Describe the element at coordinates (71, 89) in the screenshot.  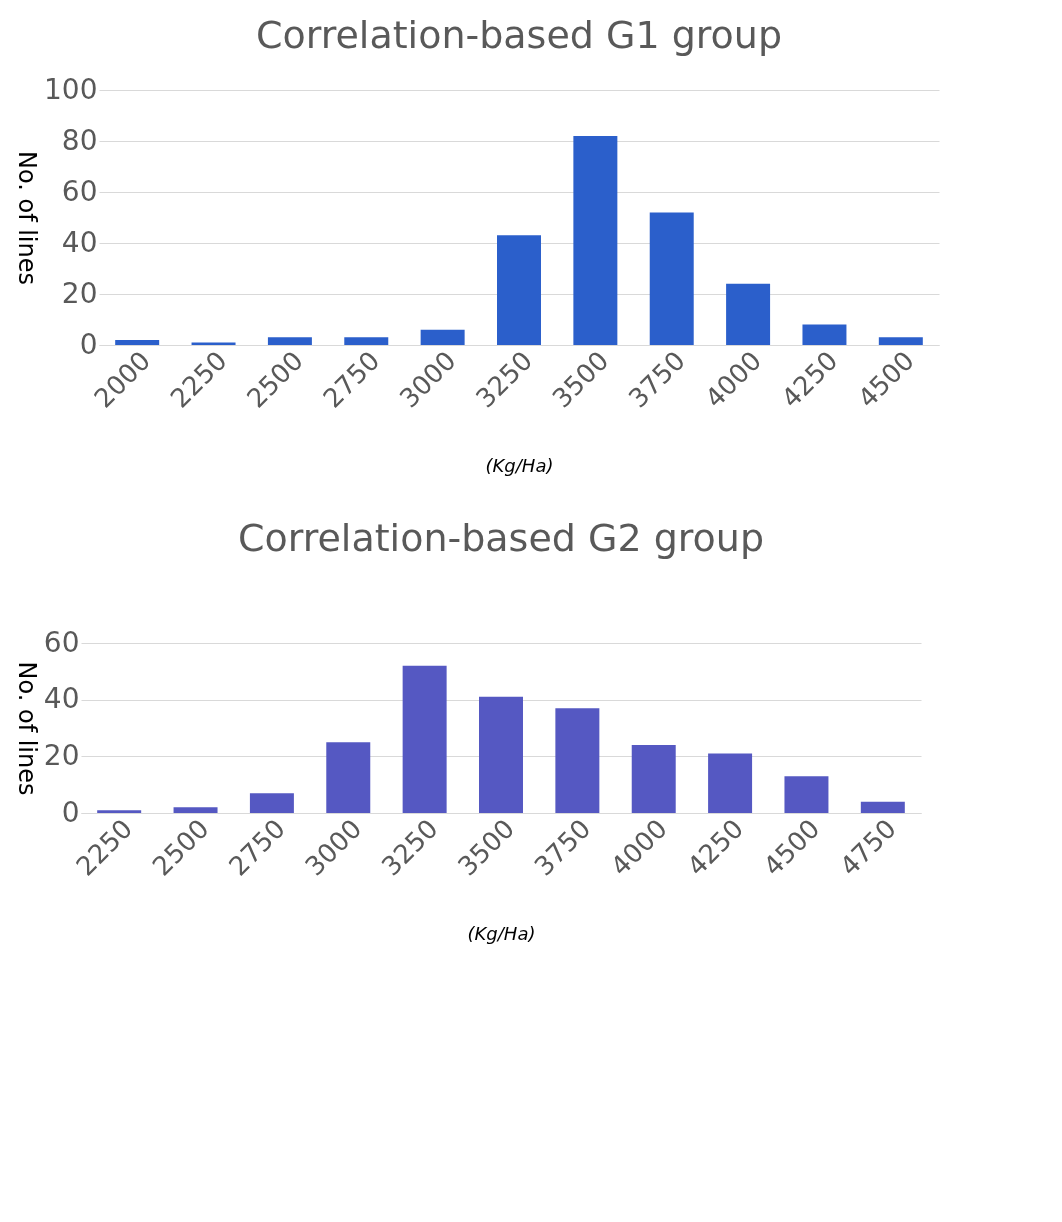
I see `y-tick-label: 100` at that location.